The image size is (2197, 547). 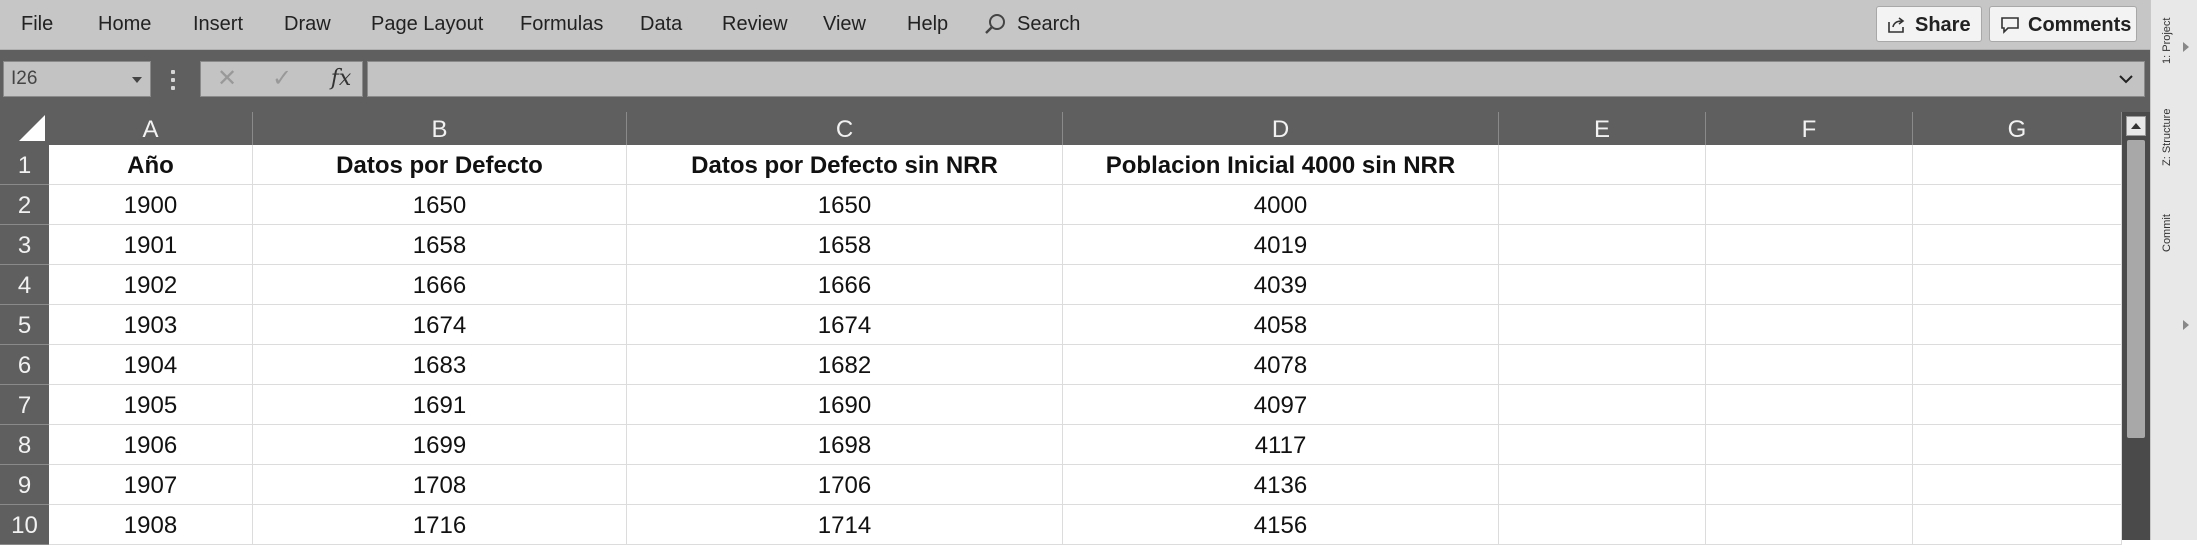 What do you see at coordinates (24, 165) in the screenshot?
I see `row-header: 1` at bounding box center [24, 165].